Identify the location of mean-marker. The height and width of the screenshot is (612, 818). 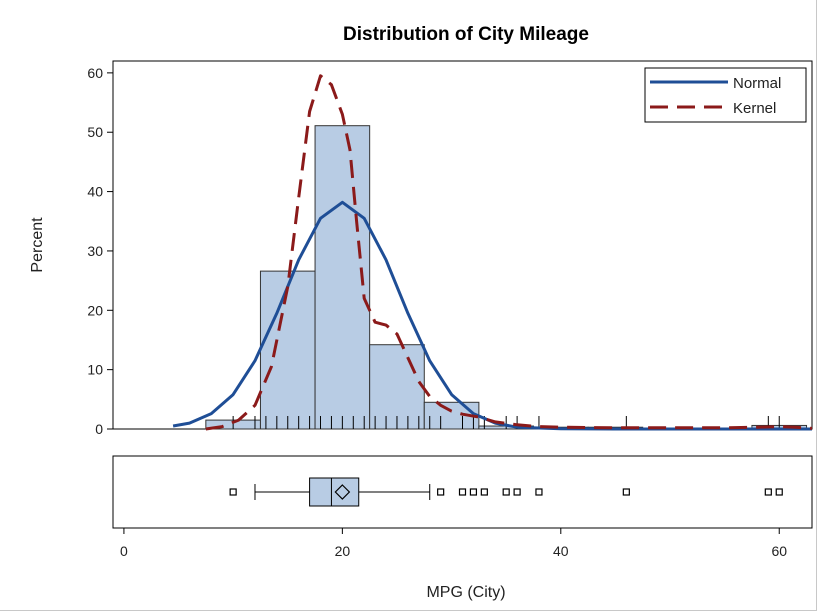
(342, 492).